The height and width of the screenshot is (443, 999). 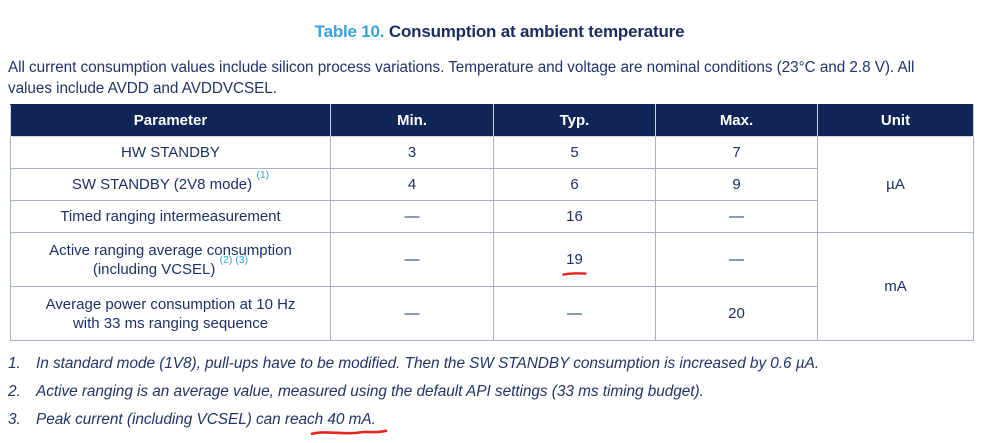 I want to click on footnote-text-before: Peak current (including VCSEL) can reach, so click(x=182, y=419).